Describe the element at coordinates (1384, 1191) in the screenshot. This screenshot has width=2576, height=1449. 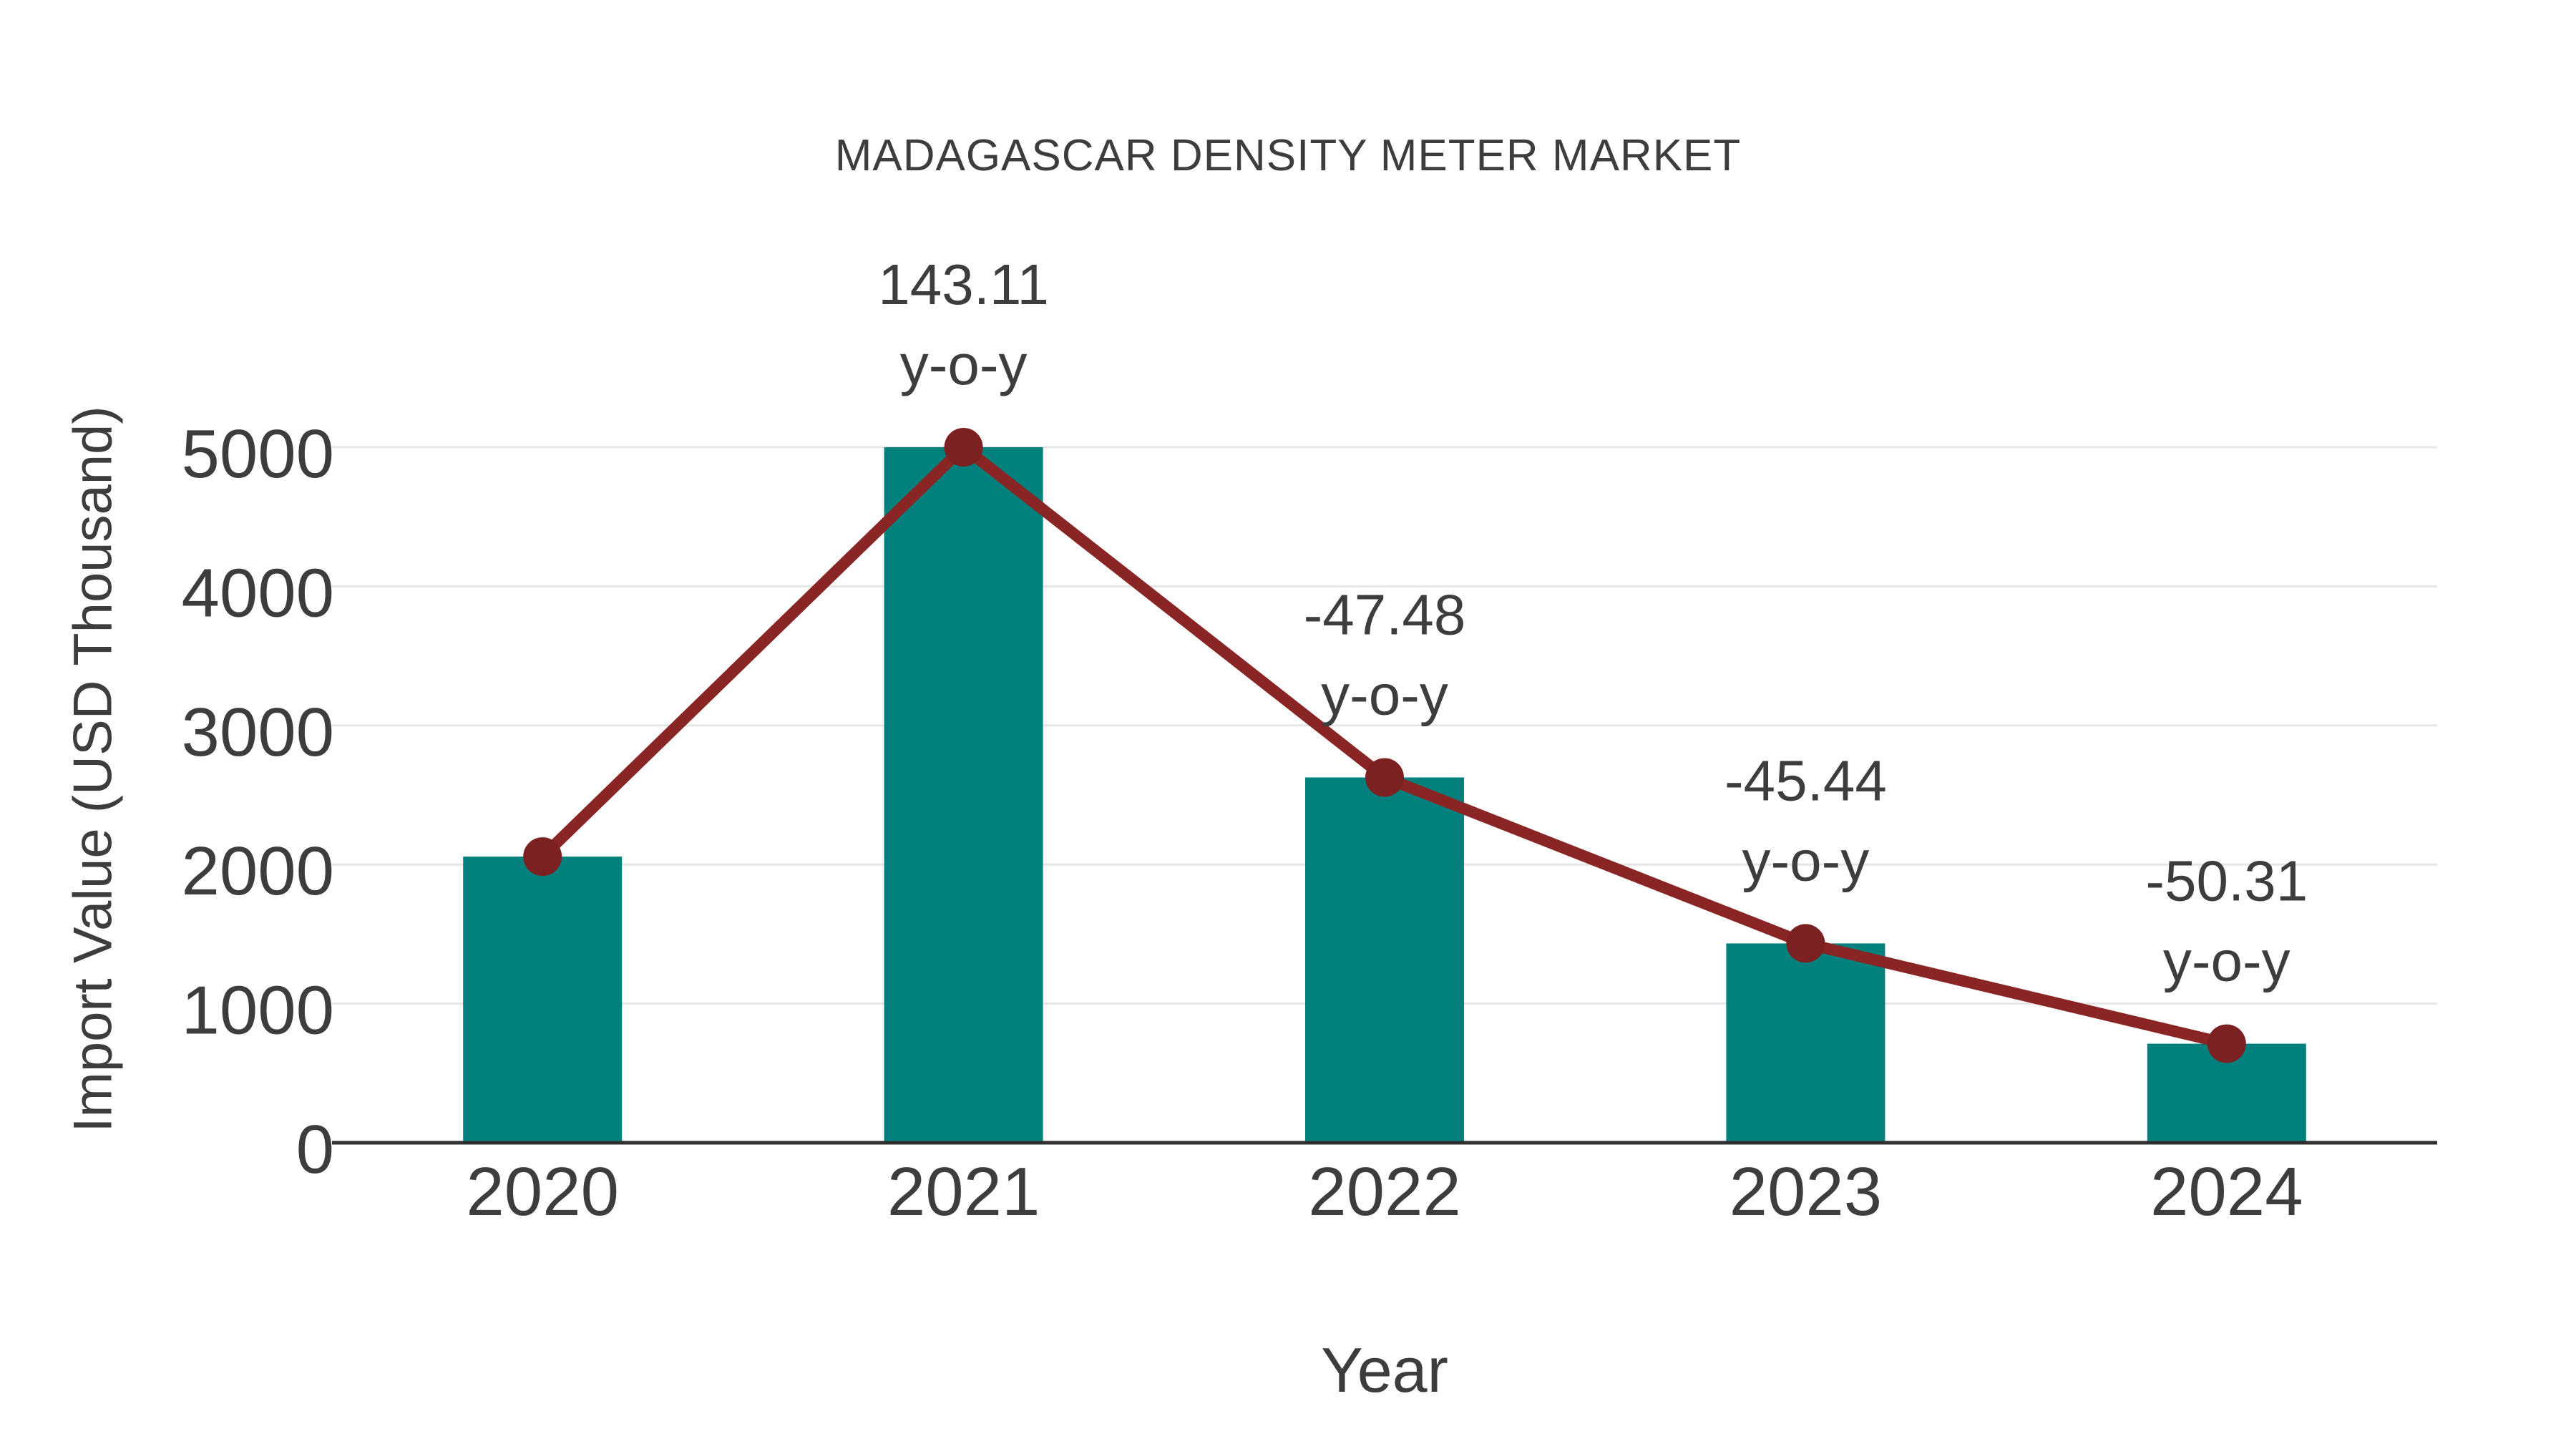
I see `x-tick-label-2022: 2022` at that location.